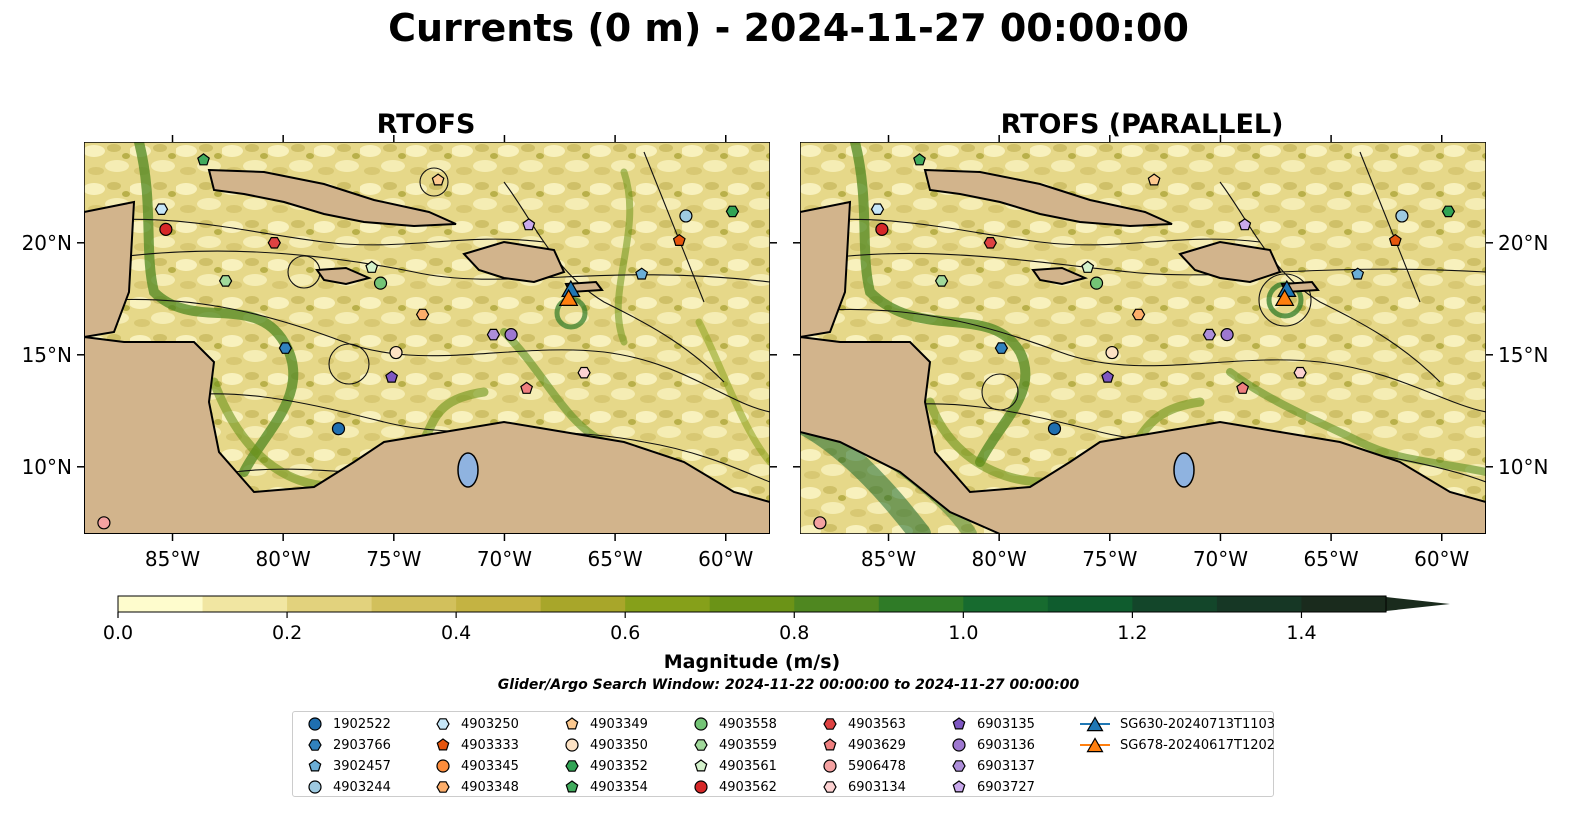  What do you see at coordinates (794, 633) in the screenshot?
I see `colorbar-tick-label: 0.8` at bounding box center [794, 633].